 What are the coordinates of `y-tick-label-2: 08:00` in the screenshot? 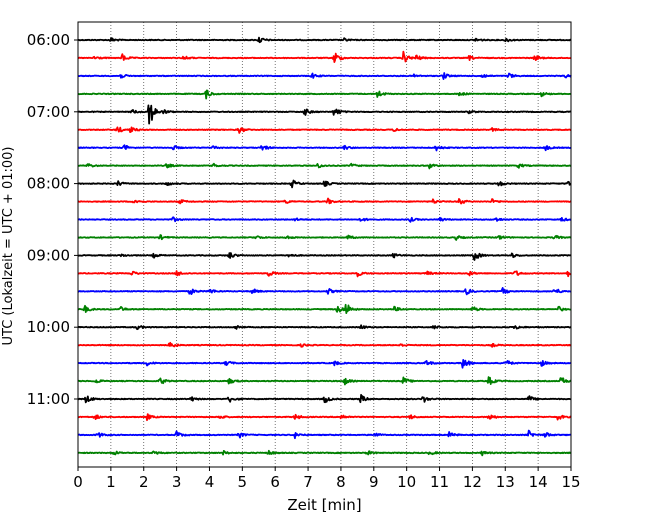 It's located at (48, 184).